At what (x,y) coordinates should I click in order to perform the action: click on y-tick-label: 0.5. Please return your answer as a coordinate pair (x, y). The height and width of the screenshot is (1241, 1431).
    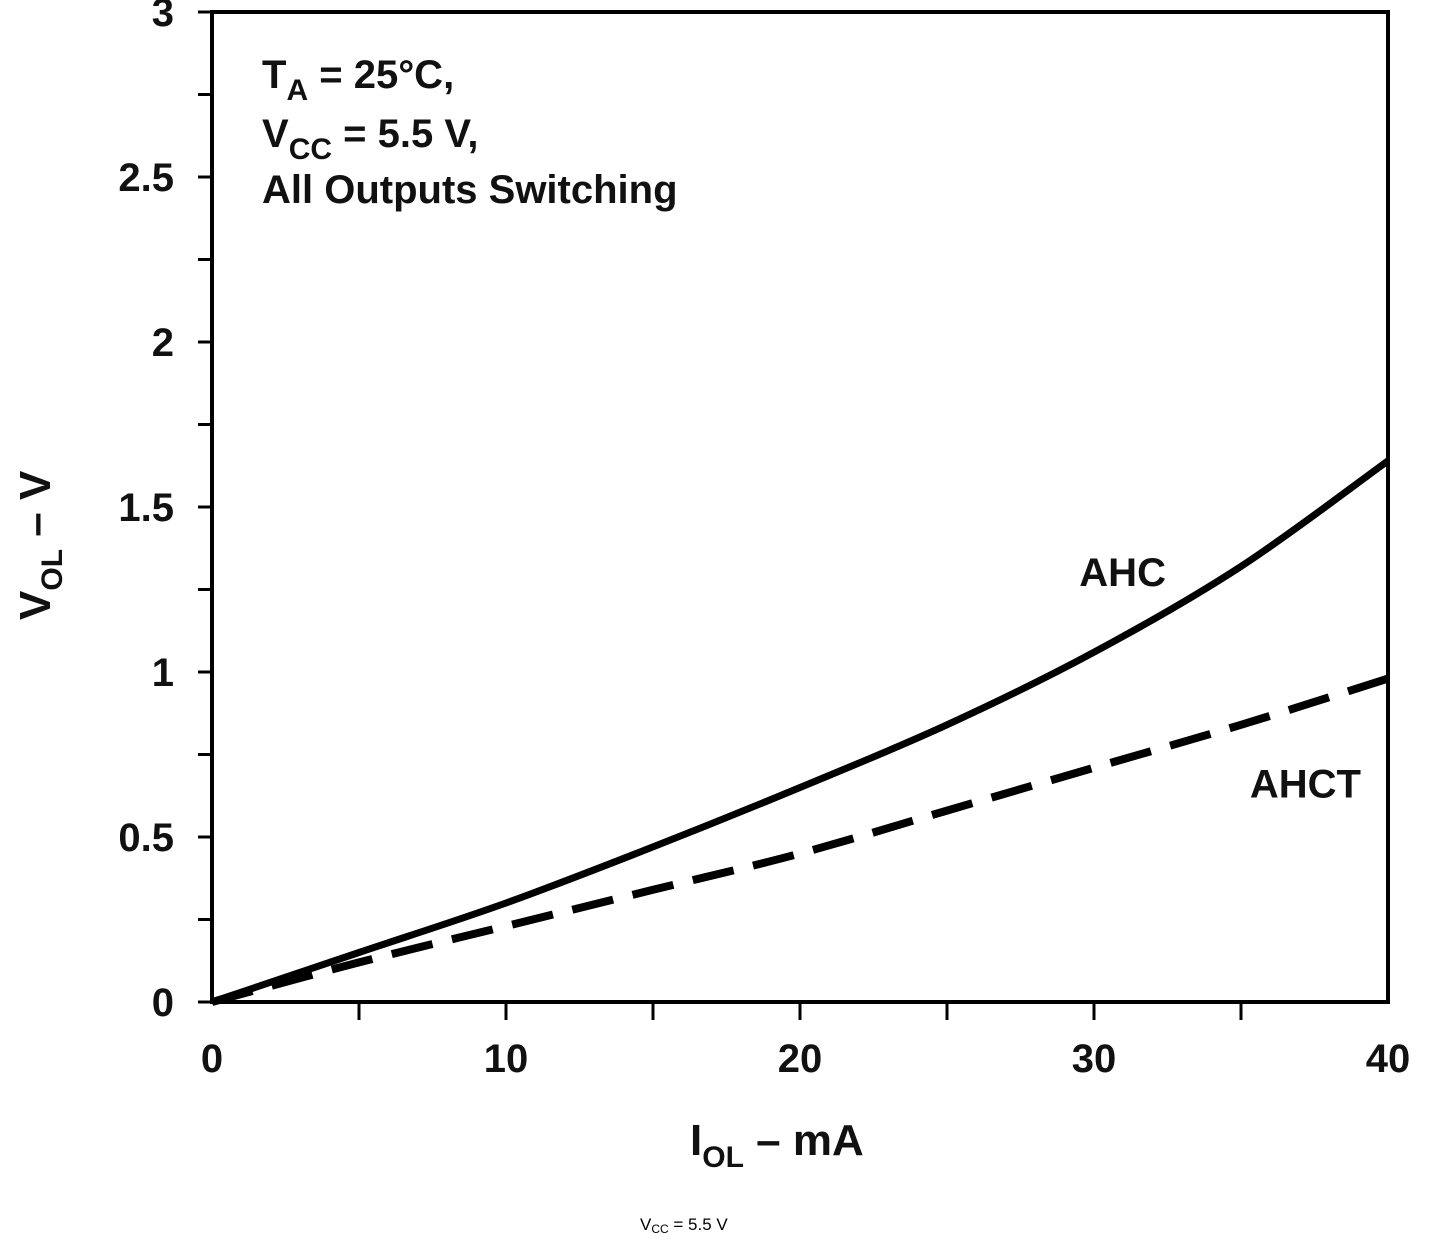
    Looking at the image, I should click on (146, 838).